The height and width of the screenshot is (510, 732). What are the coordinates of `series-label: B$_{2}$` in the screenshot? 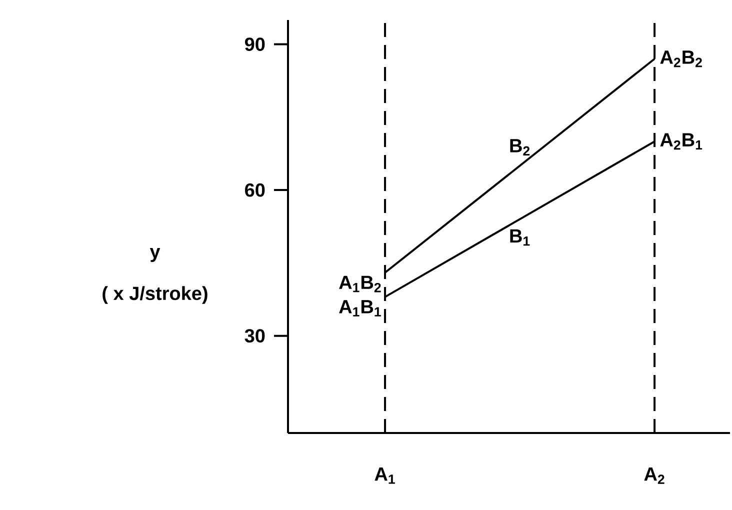 It's located at (520, 147).